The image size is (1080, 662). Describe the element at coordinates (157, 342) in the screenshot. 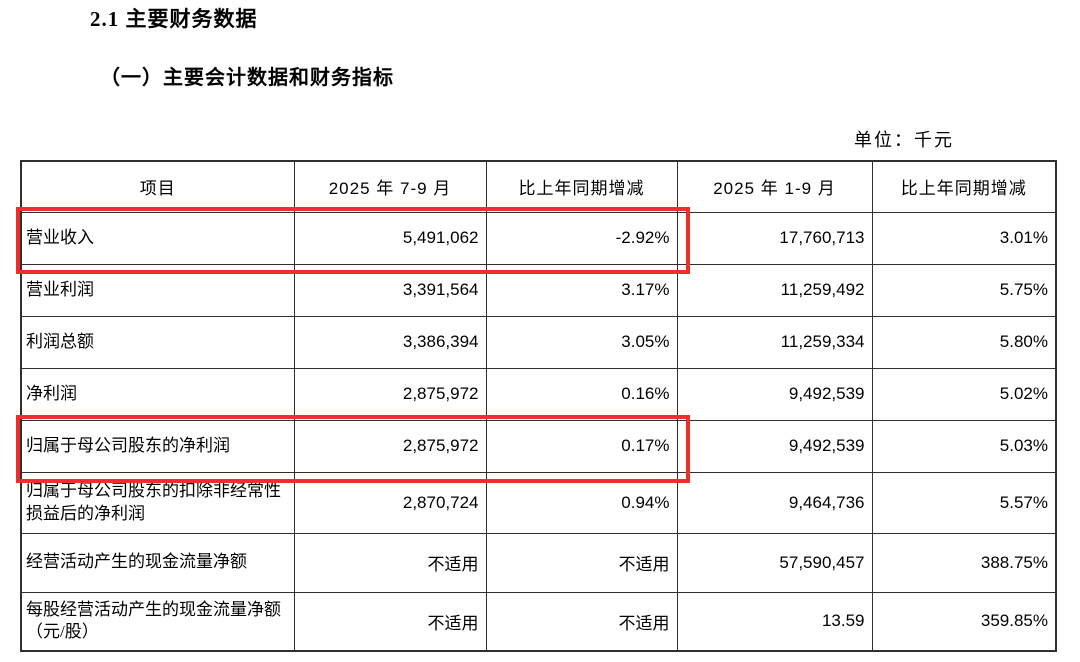

I see `cell-item: 利润总额` at that location.